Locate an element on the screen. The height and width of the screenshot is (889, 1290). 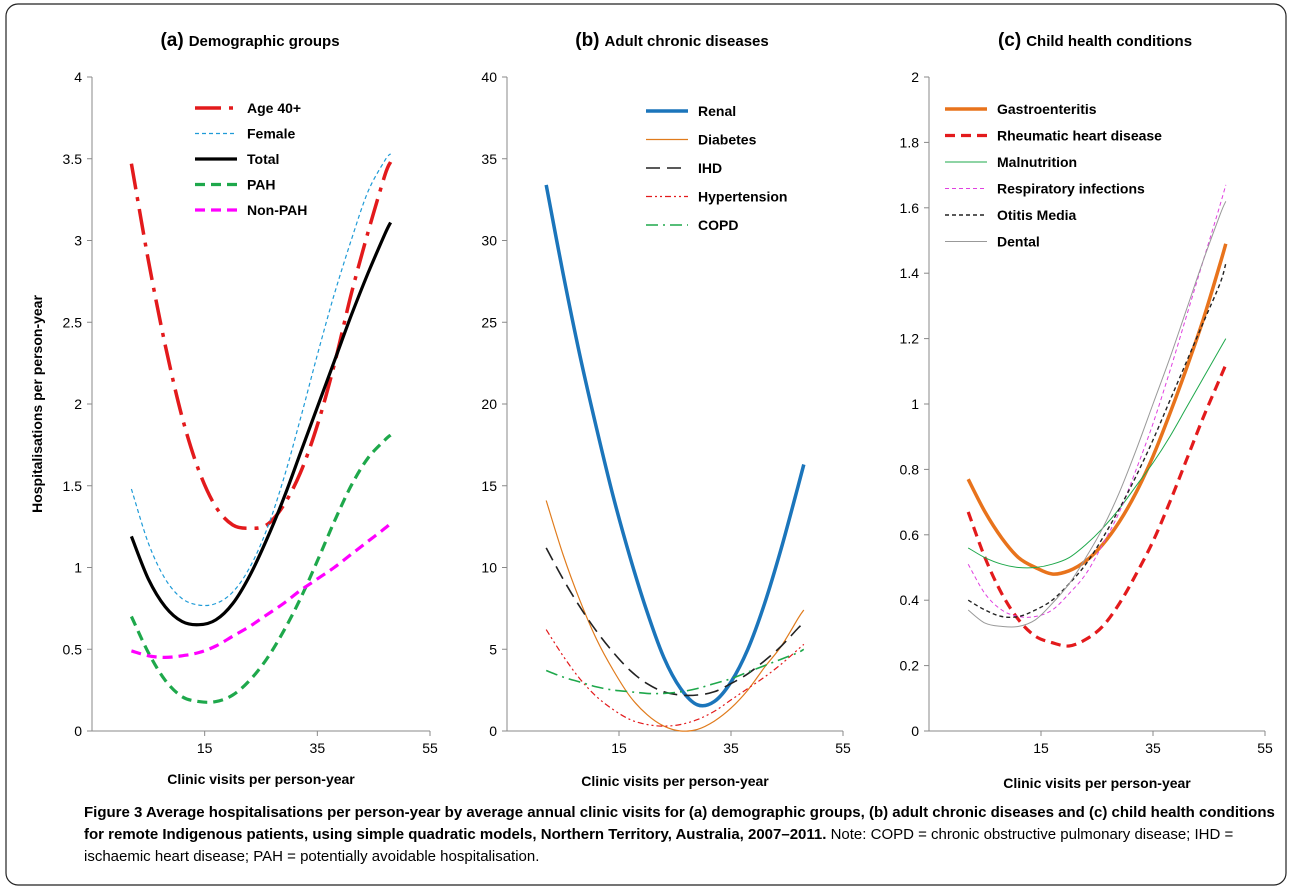
chart-title: (a) Demographic groups is located at coordinates (249, 40).